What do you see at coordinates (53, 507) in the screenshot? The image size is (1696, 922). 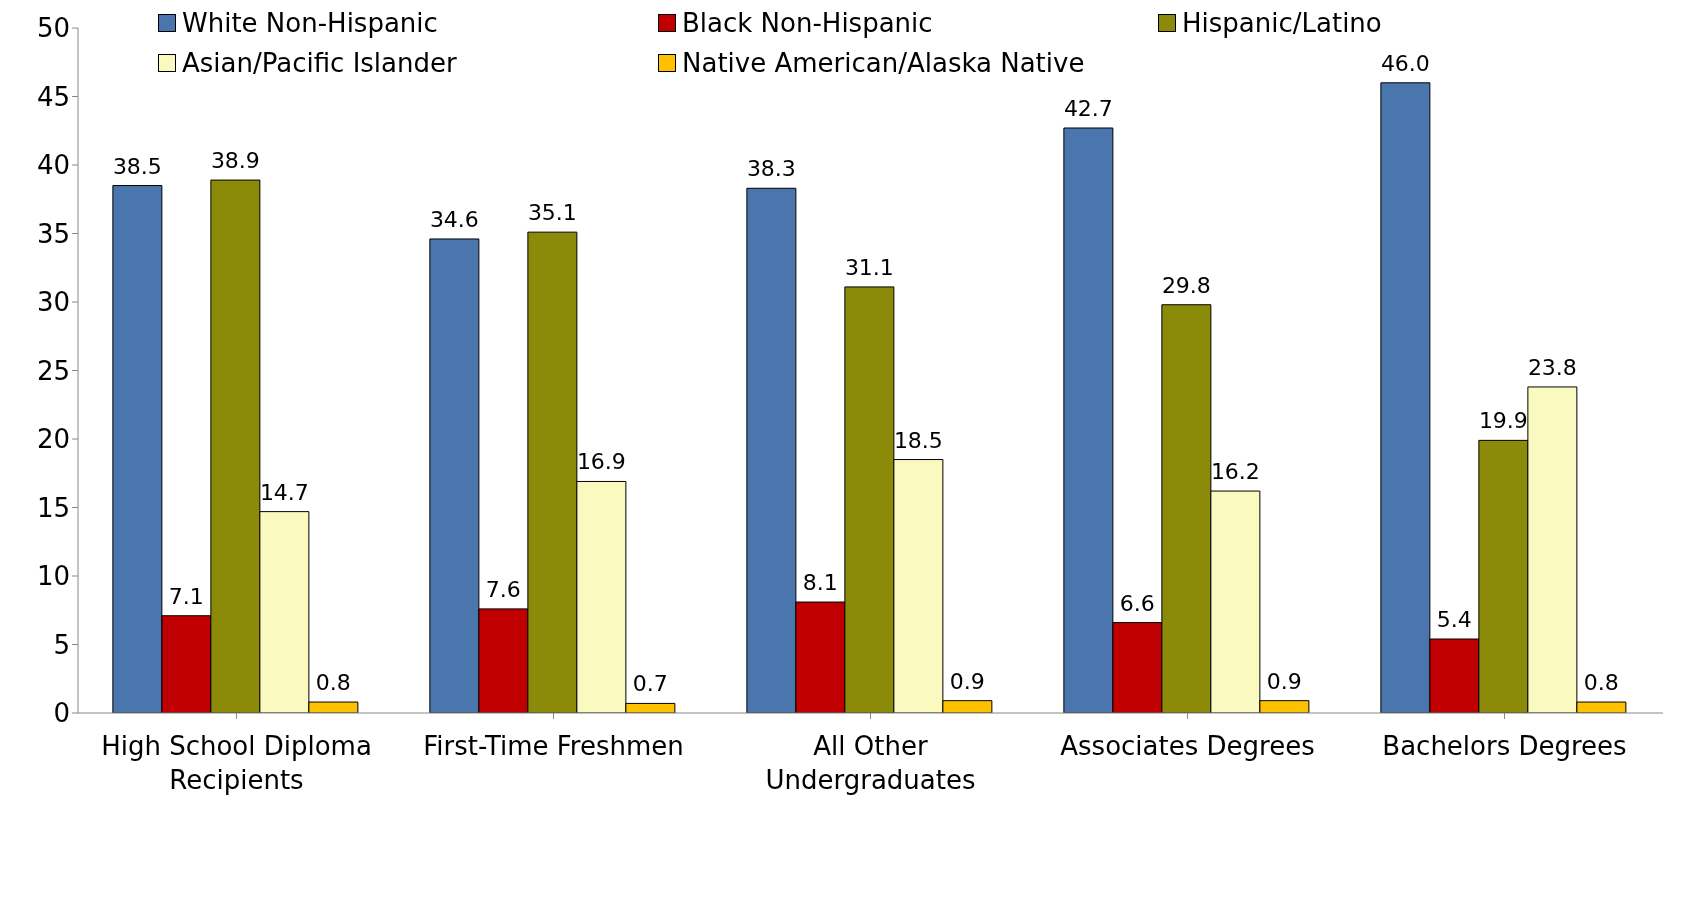 I see `y-tick-label: 15` at bounding box center [53, 507].